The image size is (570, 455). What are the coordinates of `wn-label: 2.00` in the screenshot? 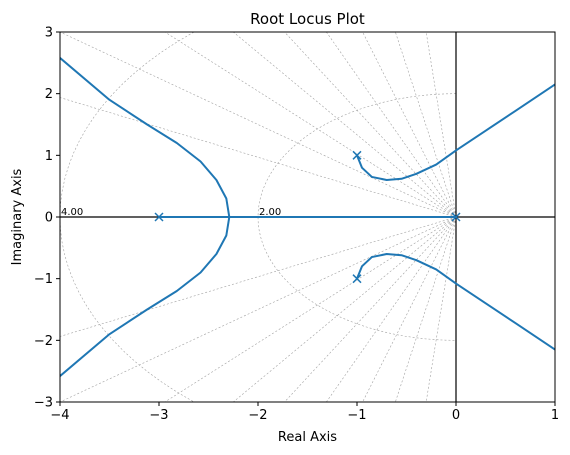 It's located at (270, 212).